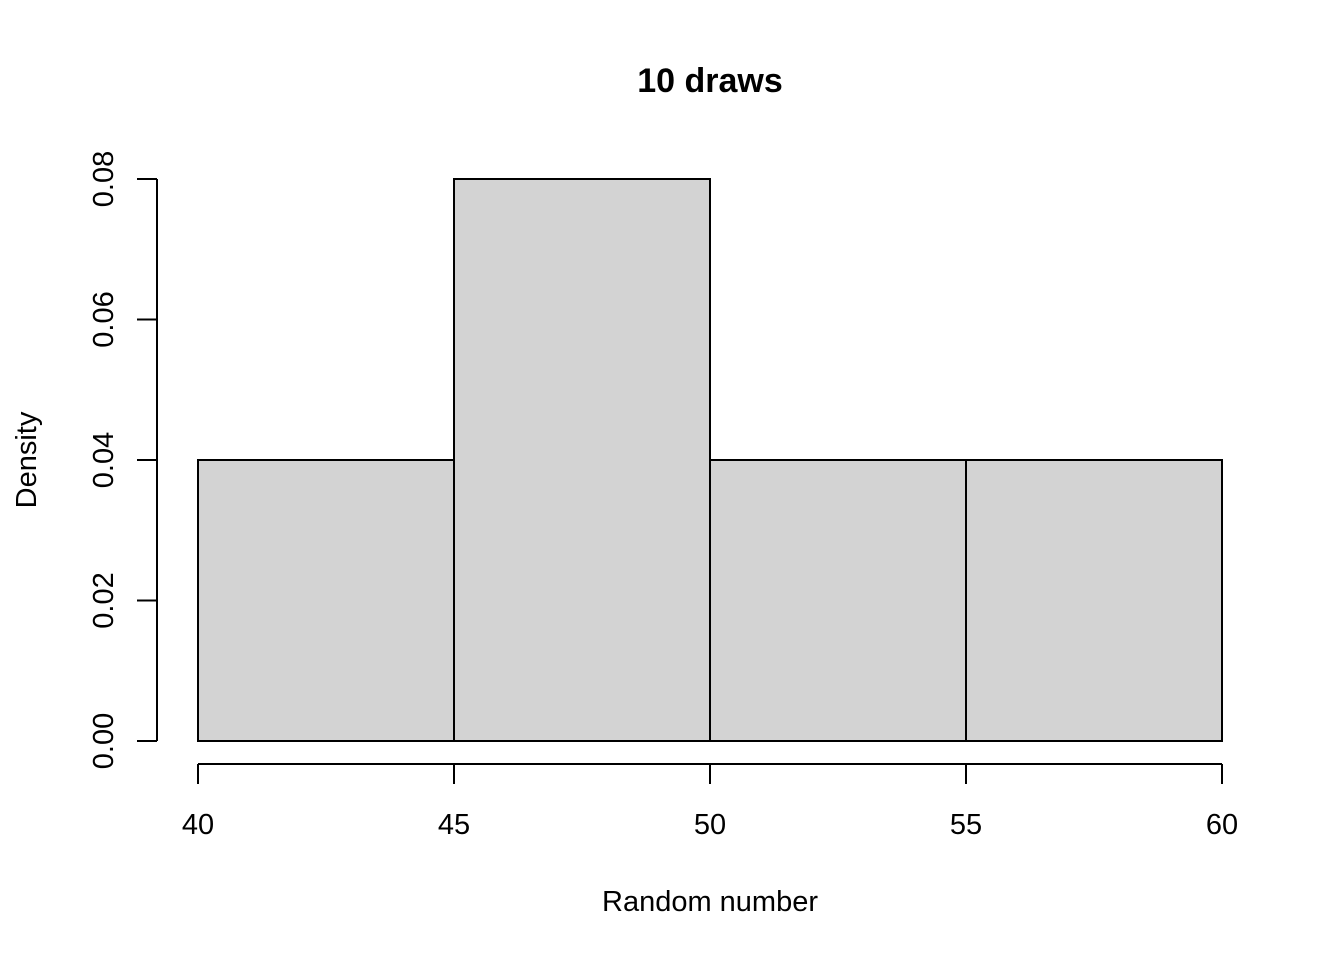 Image resolution: width=1344 pixels, height=960 pixels. Describe the element at coordinates (710, 802) in the screenshot. I see `x-axis: 40 45 50 55 60` at that location.